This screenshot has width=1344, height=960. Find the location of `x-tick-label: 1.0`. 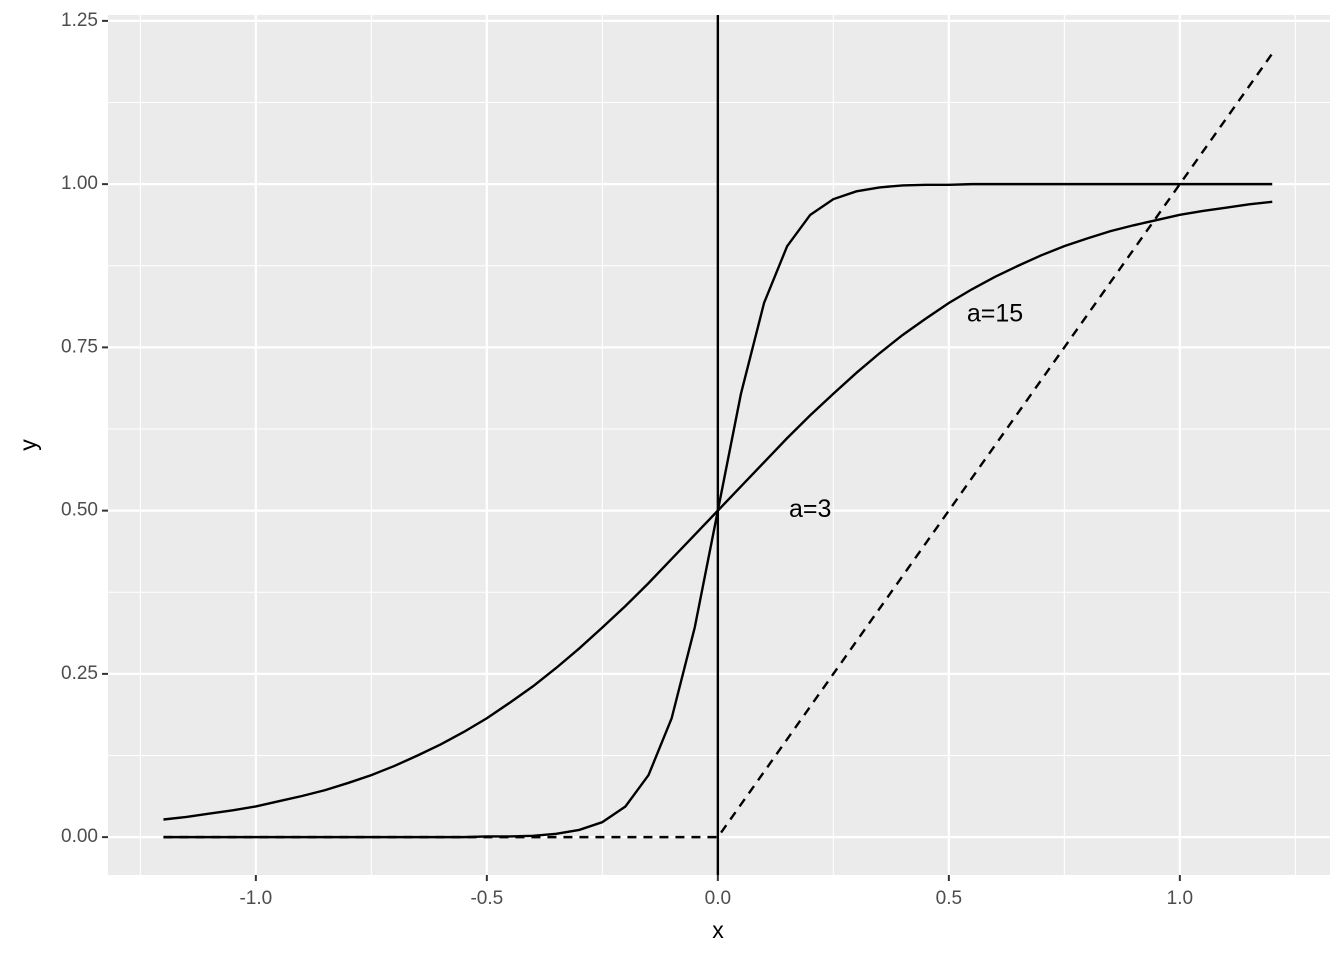

x-tick-label: 1.0 is located at coordinates (1180, 898).